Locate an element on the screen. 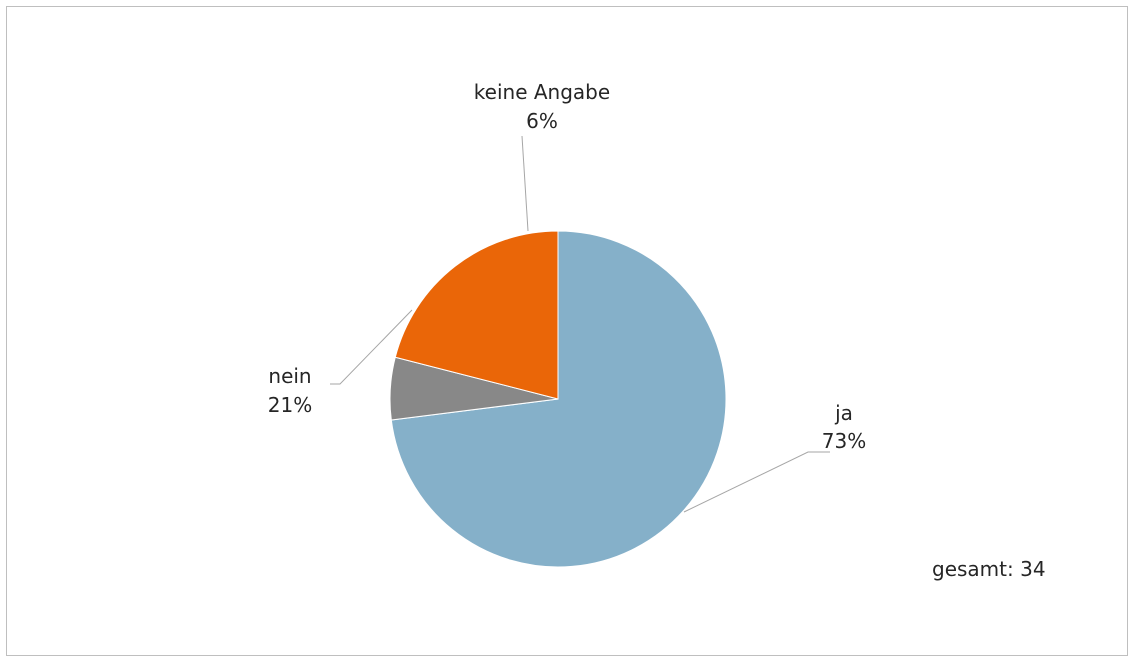  leader-line-nein is located at coordinates (371, 347).